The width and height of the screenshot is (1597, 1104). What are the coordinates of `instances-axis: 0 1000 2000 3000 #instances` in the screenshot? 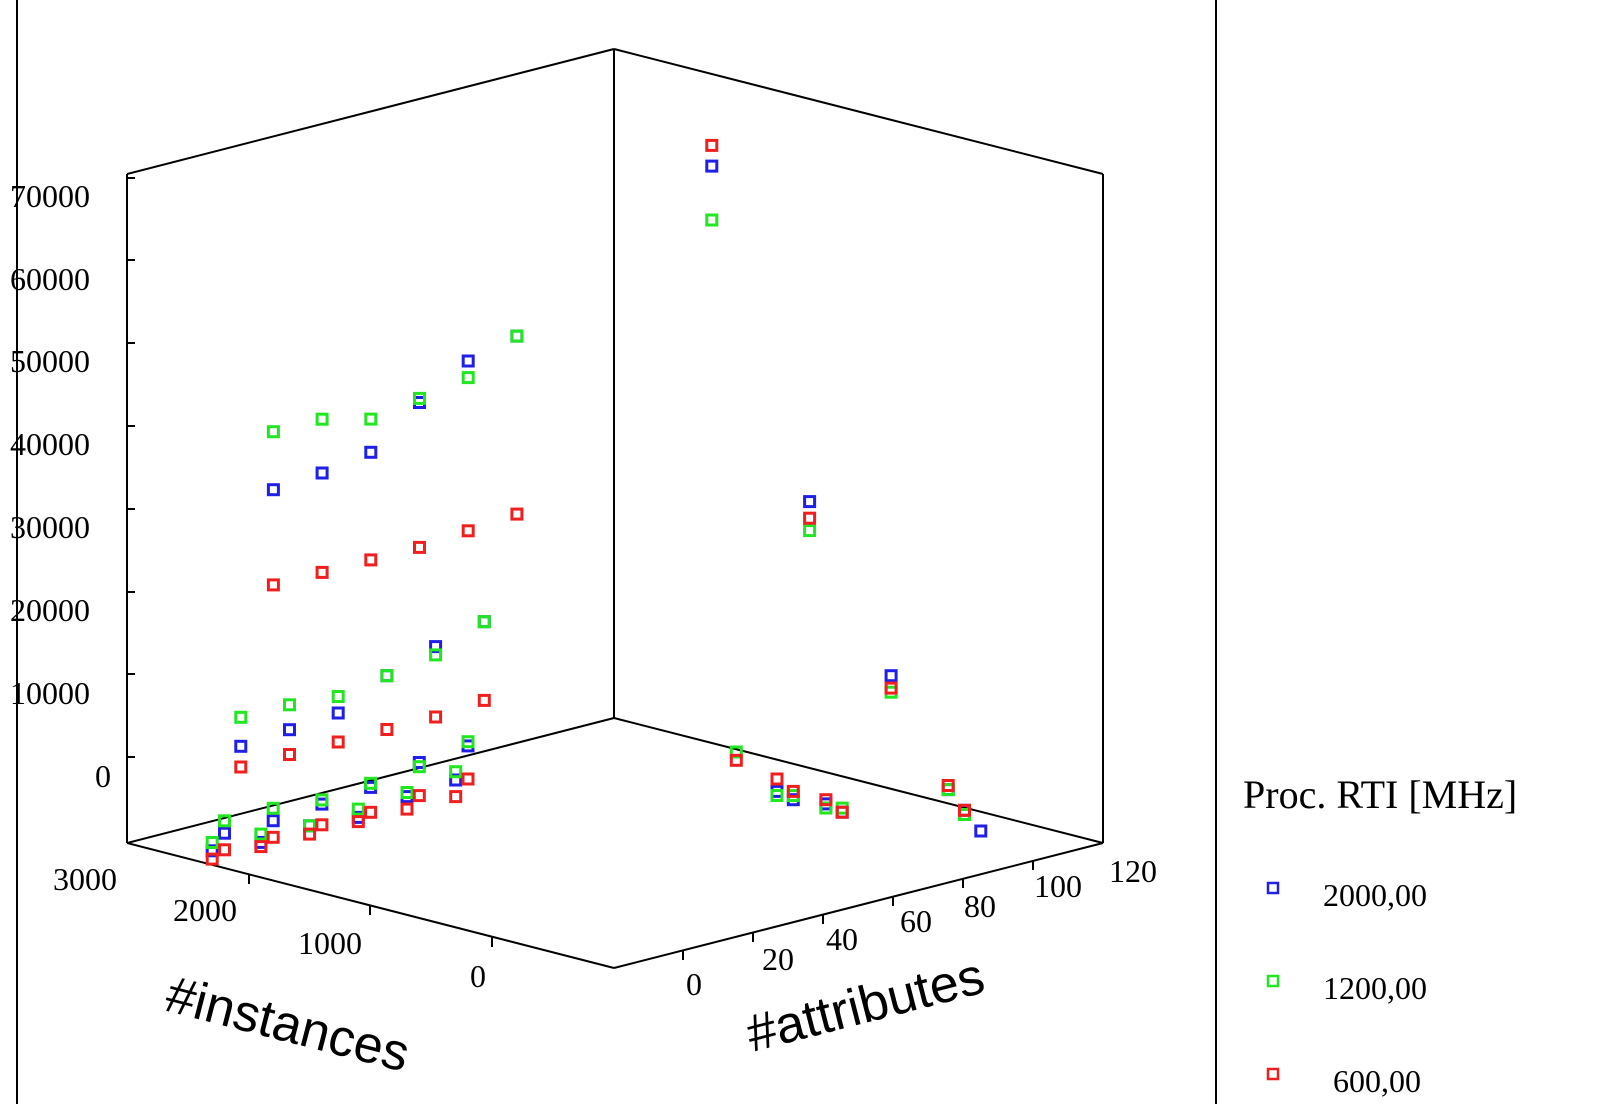 It's located at (273, 972).